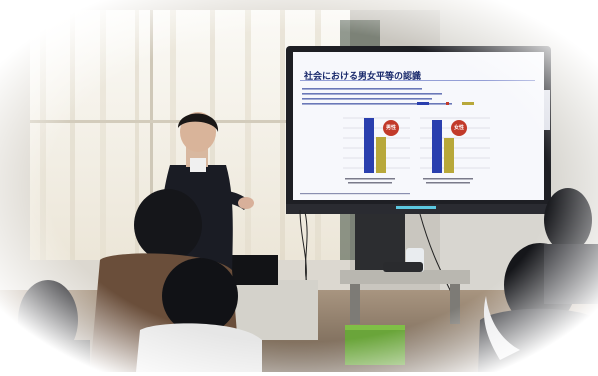 The image size is (598, 376). I want to click on slide-title: 社会における男女平等の認識, so click(363, 77).